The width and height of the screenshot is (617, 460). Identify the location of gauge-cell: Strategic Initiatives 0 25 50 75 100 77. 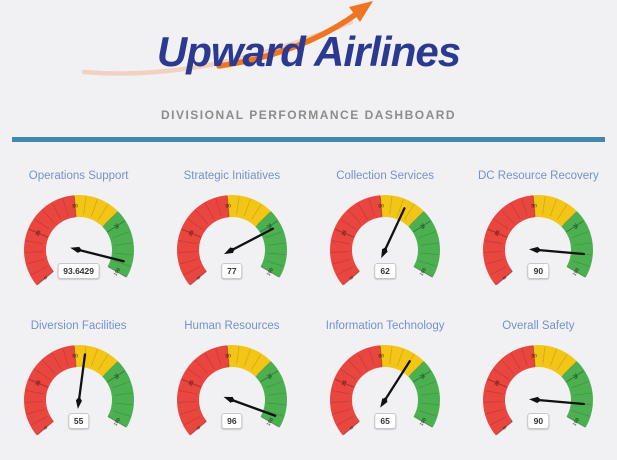
(231, 237).